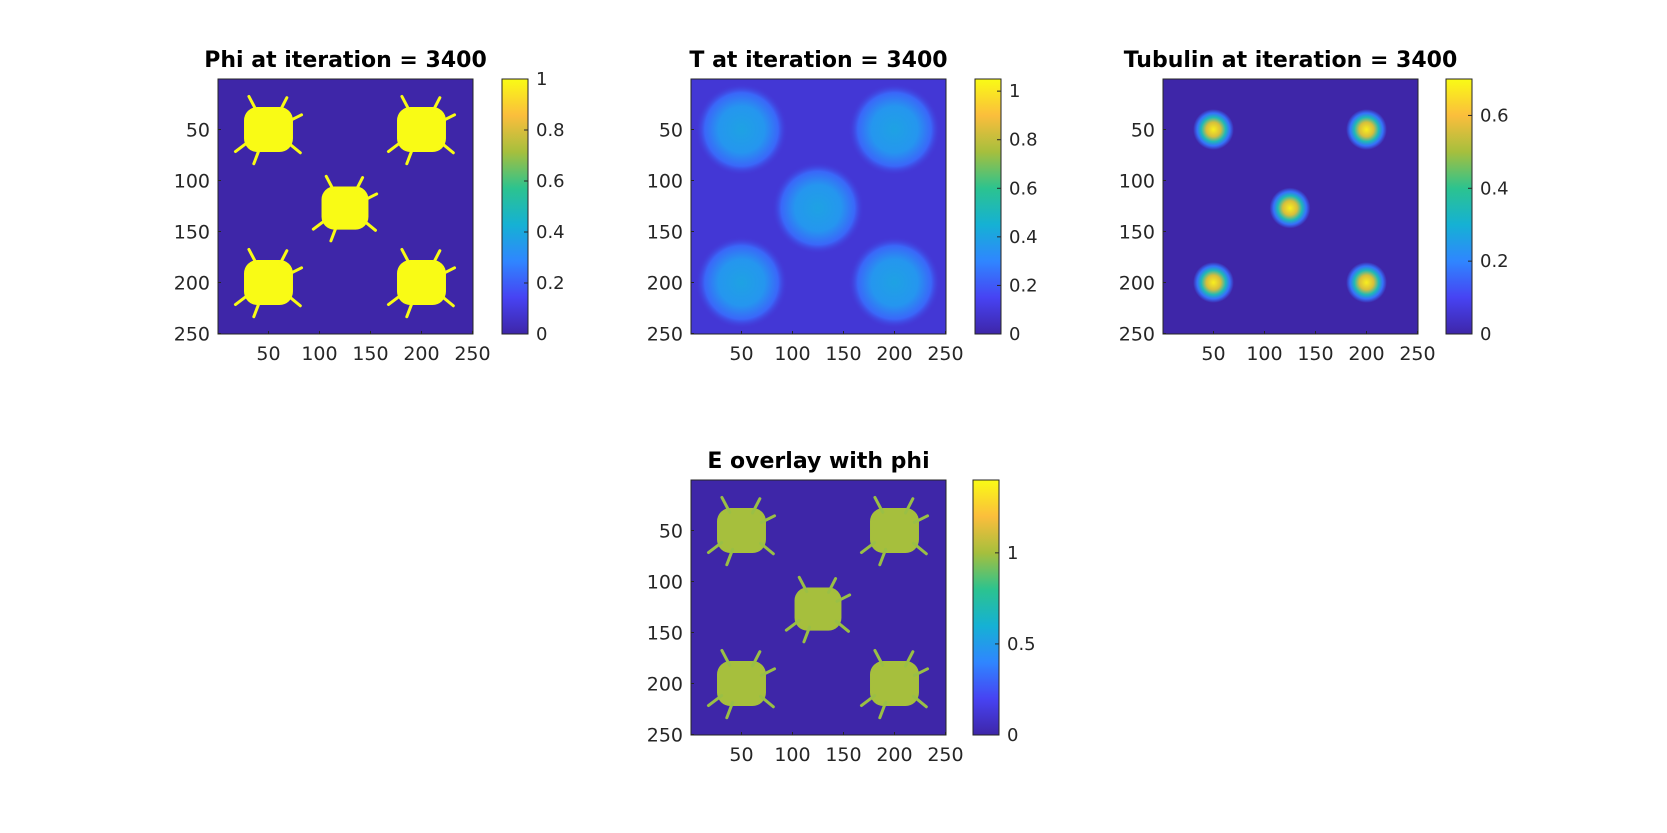  Describe the element at coordinates (818, 461) in the screenshot. I see `chart-title: E overlay with phi` at that location.